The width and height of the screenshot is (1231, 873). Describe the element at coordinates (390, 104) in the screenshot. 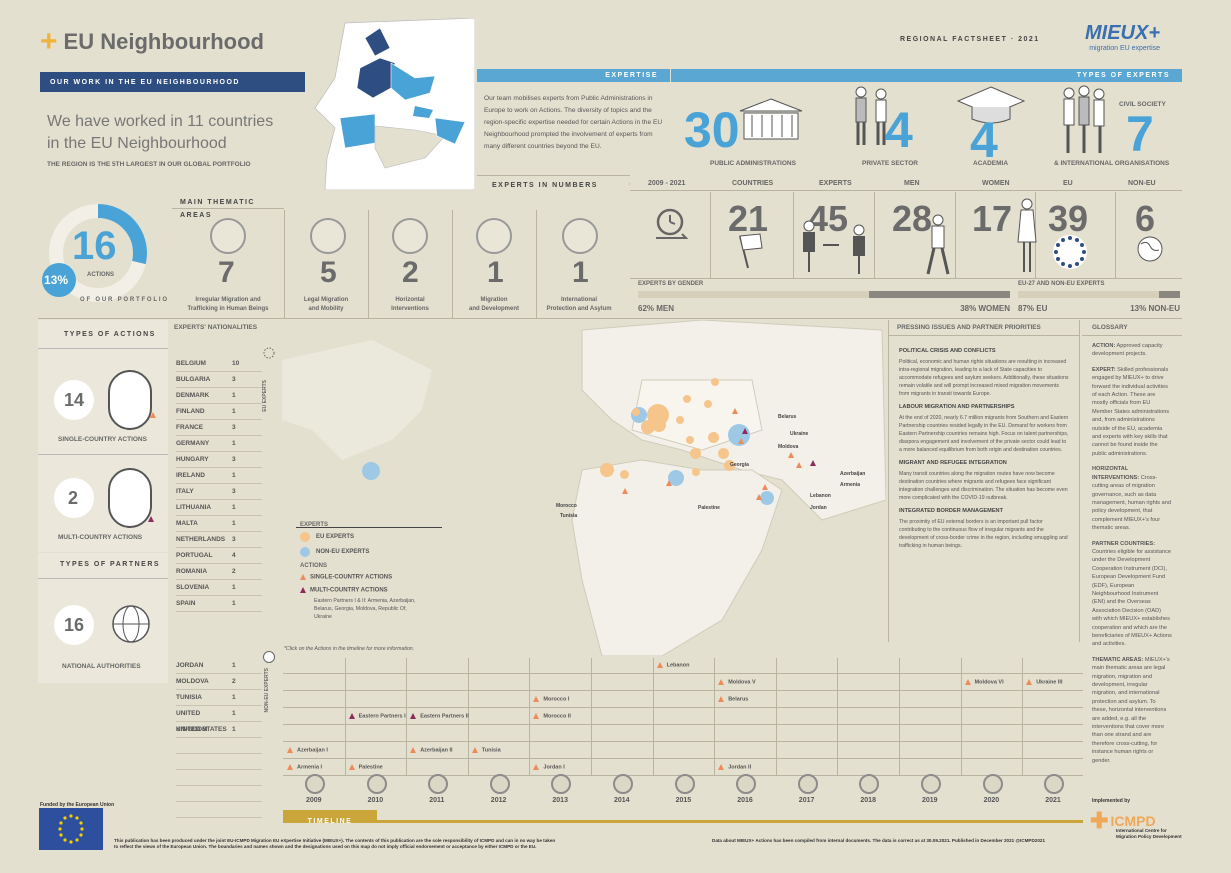

I see `region-map` at that location.